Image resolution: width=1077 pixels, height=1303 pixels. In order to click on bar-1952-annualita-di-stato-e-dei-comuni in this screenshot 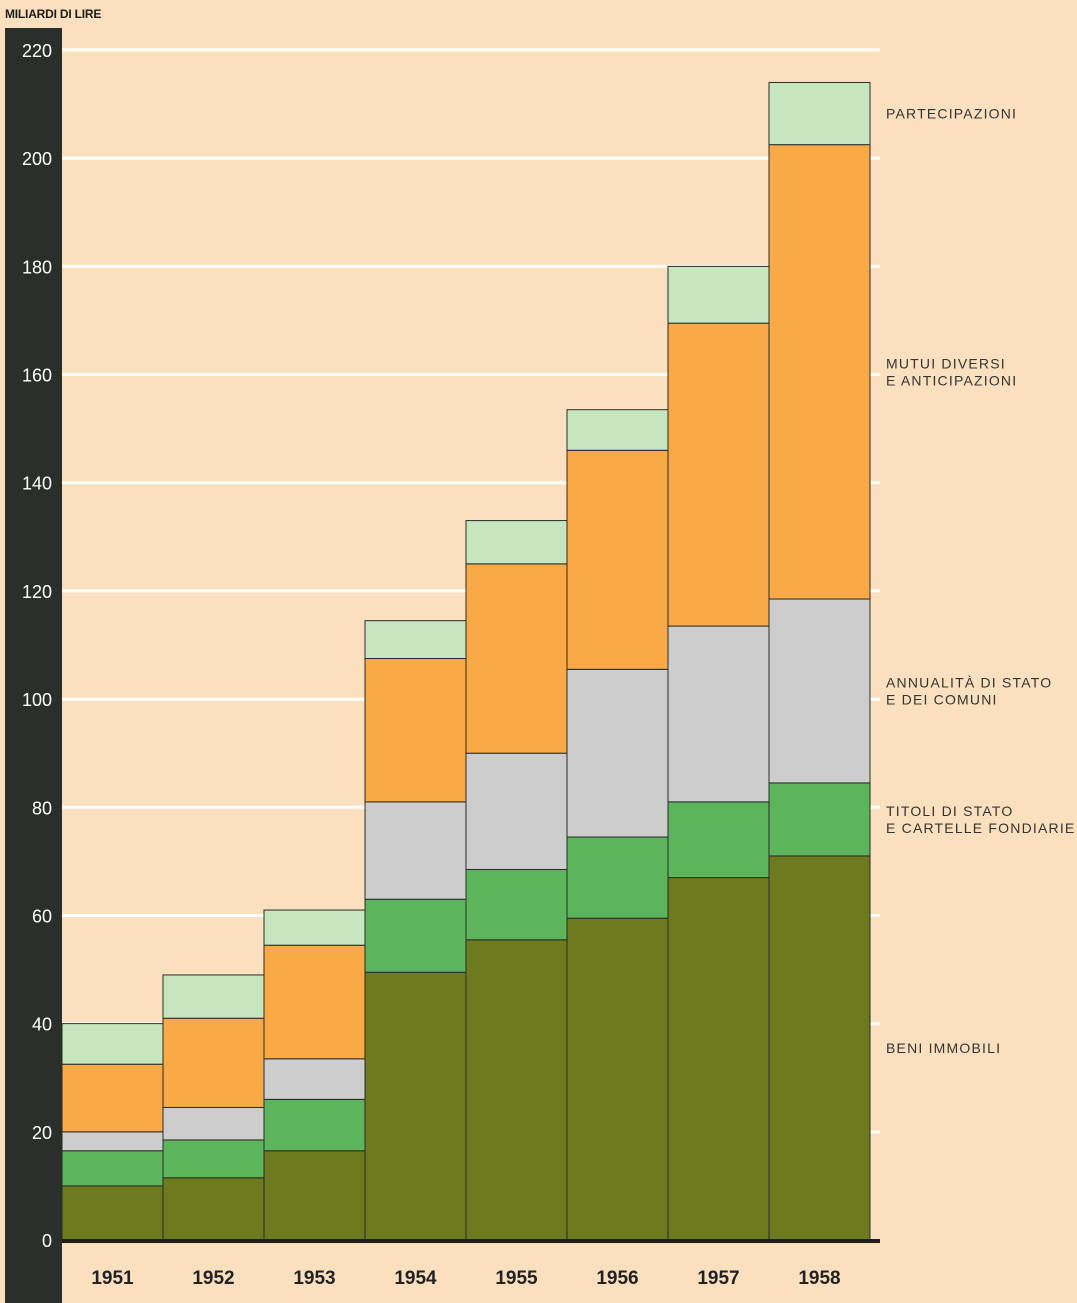, I will do `click(213, 1123)`.